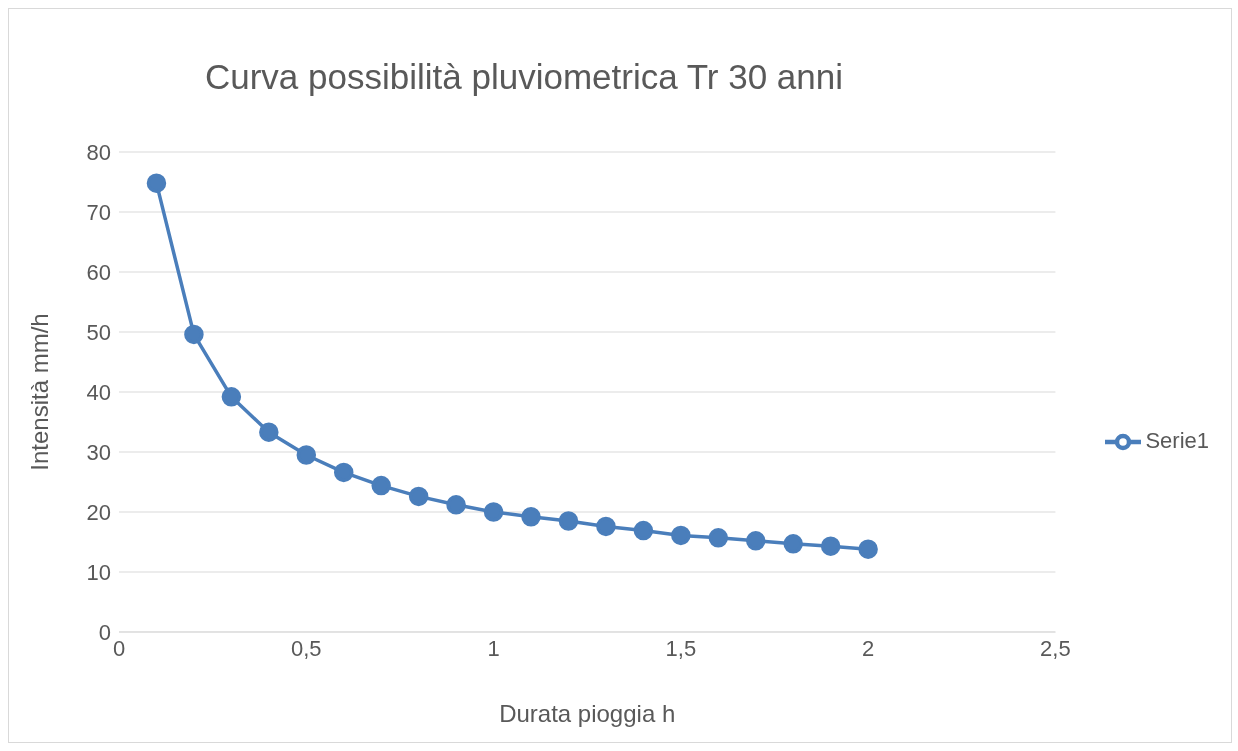 The height and width of the screenshot is (751, 1238). I want to click on y-tick-label: 0, so click(104, 632).